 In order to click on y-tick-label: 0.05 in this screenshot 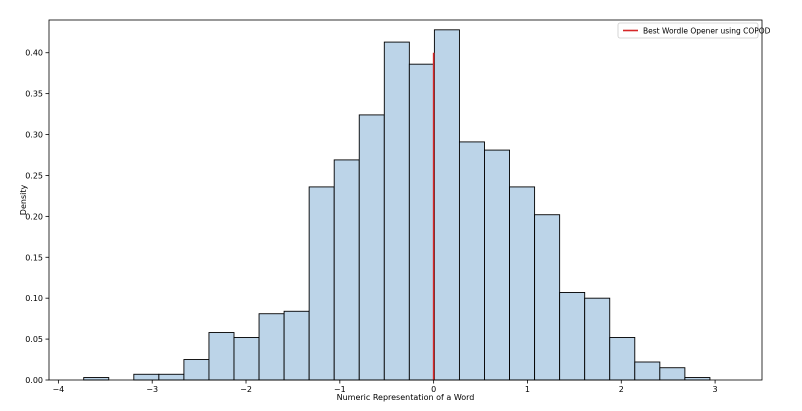, I will do `click(34, 339)`.